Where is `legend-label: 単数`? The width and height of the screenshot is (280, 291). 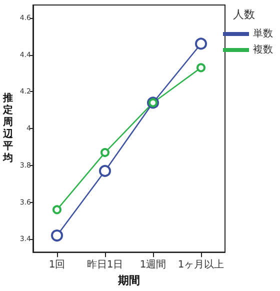
legend-label: 単数 is located at coordinates (263, 34).